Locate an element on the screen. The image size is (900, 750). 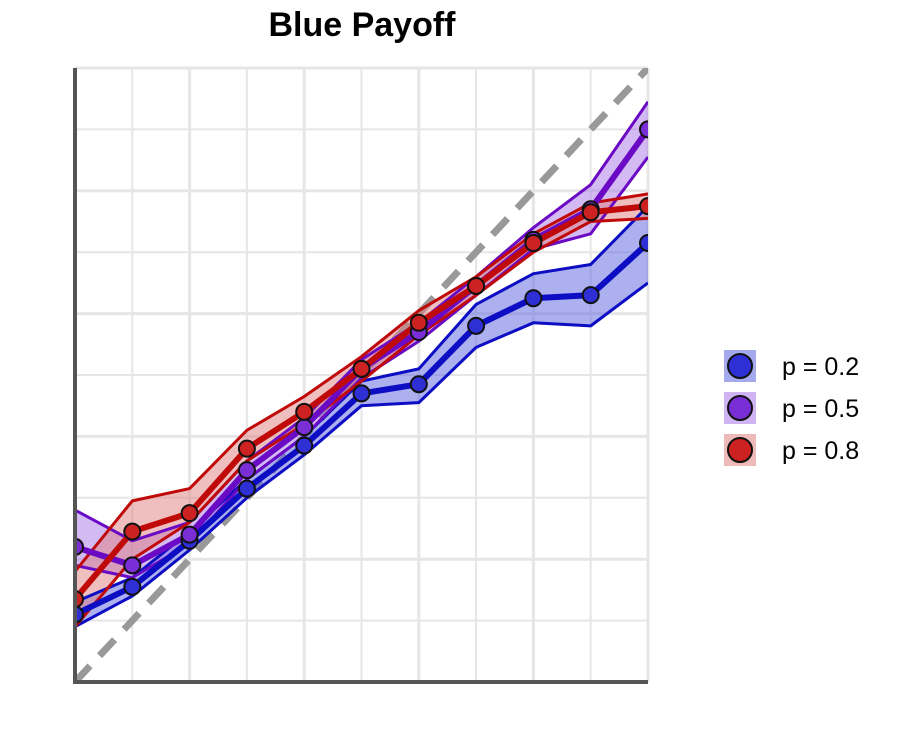
legend: p = 0.2 p = 0.5 p = 0.8 is located at coordinates (791, 408).